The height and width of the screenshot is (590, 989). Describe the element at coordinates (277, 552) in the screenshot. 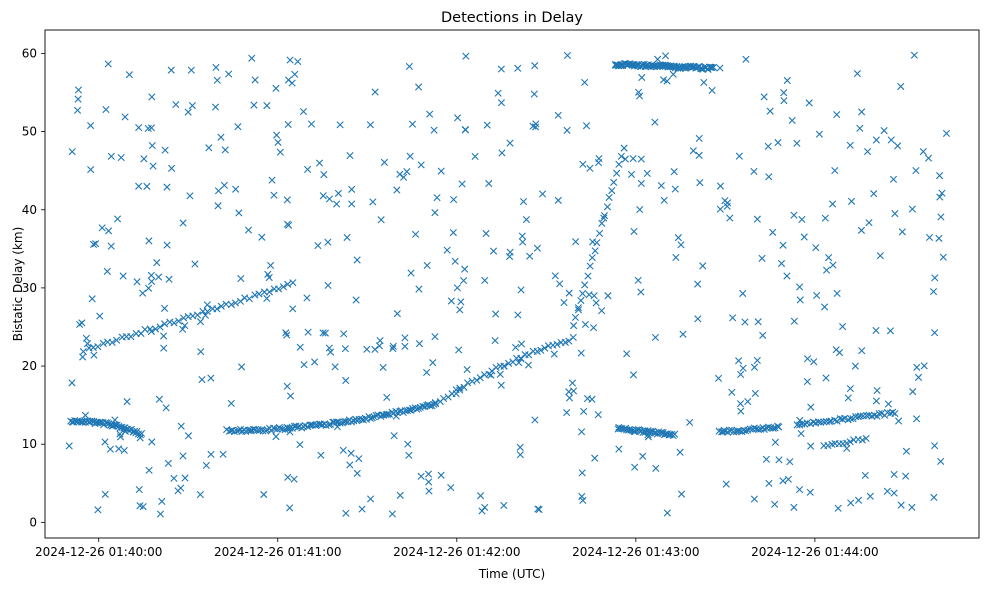

I see `x-tick-label: 2024-12-26 01:41:00` at that location.